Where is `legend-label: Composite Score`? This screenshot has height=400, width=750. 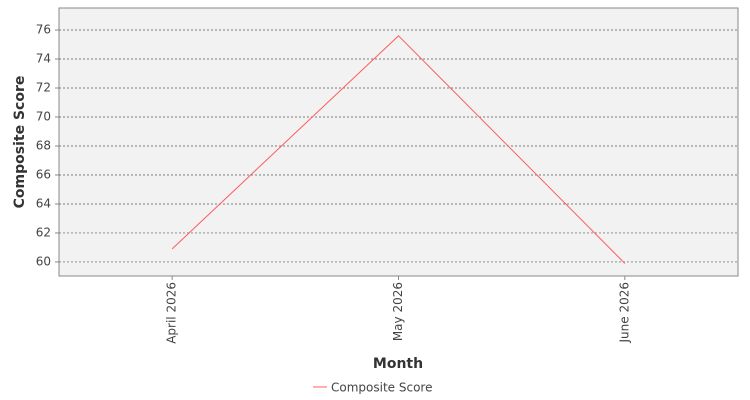 legend-label: Composite Score is located at coordinates (381, 388).